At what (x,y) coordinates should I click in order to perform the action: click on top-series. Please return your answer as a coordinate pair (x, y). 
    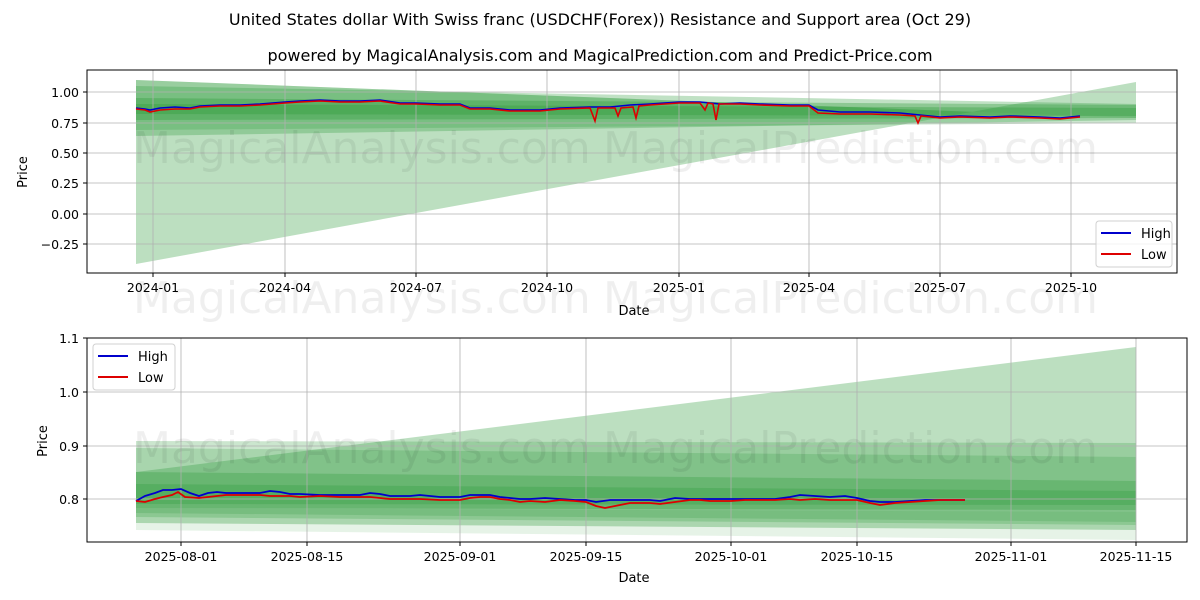
    Looking at the image, I should click on (608, 112).